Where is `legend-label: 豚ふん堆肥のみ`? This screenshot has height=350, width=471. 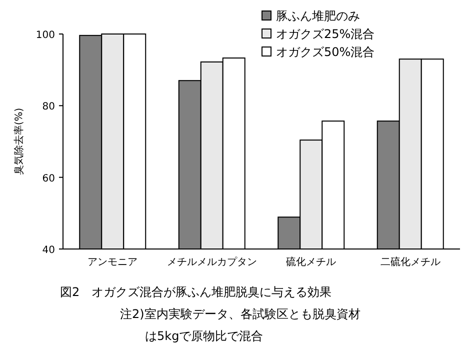 legend-label: 豚ふん堆肥のみ is located at coordinates (318, 16).